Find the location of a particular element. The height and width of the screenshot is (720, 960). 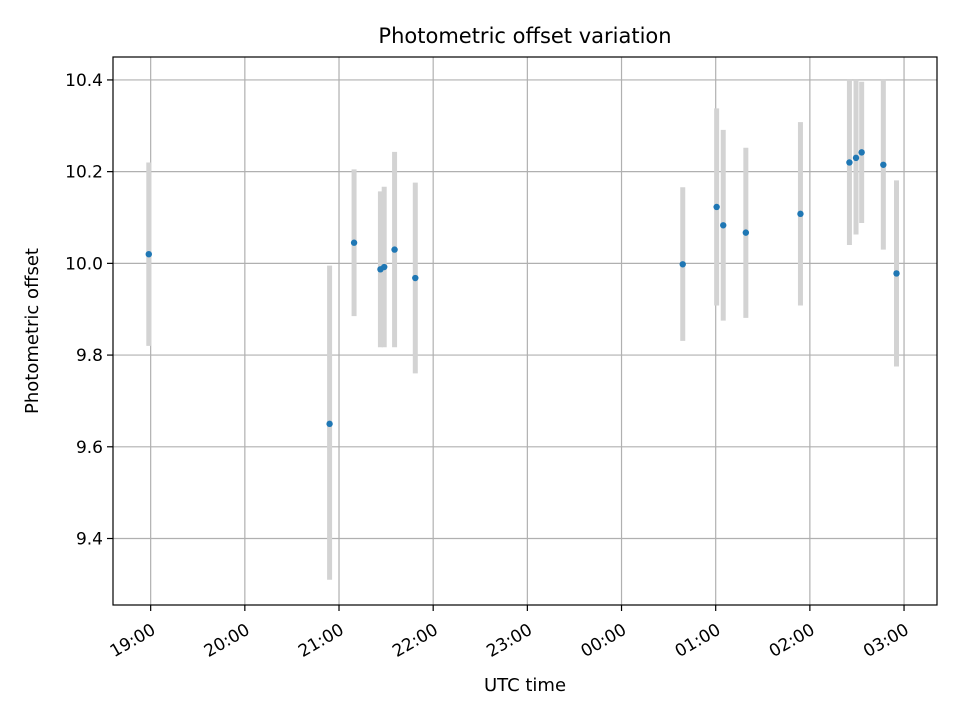

y-tick-label: 10.2 is located at coordinates (84, 173).